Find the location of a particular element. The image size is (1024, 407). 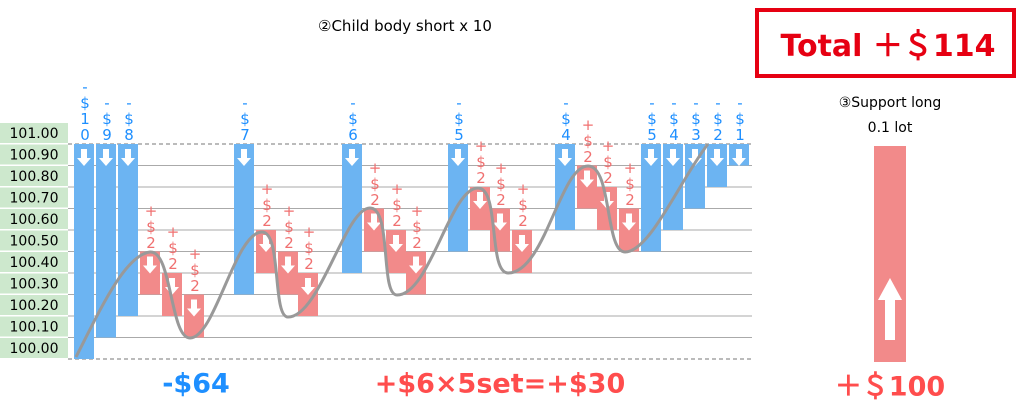

short-label: -$9 is located at coordinates (107, 118).